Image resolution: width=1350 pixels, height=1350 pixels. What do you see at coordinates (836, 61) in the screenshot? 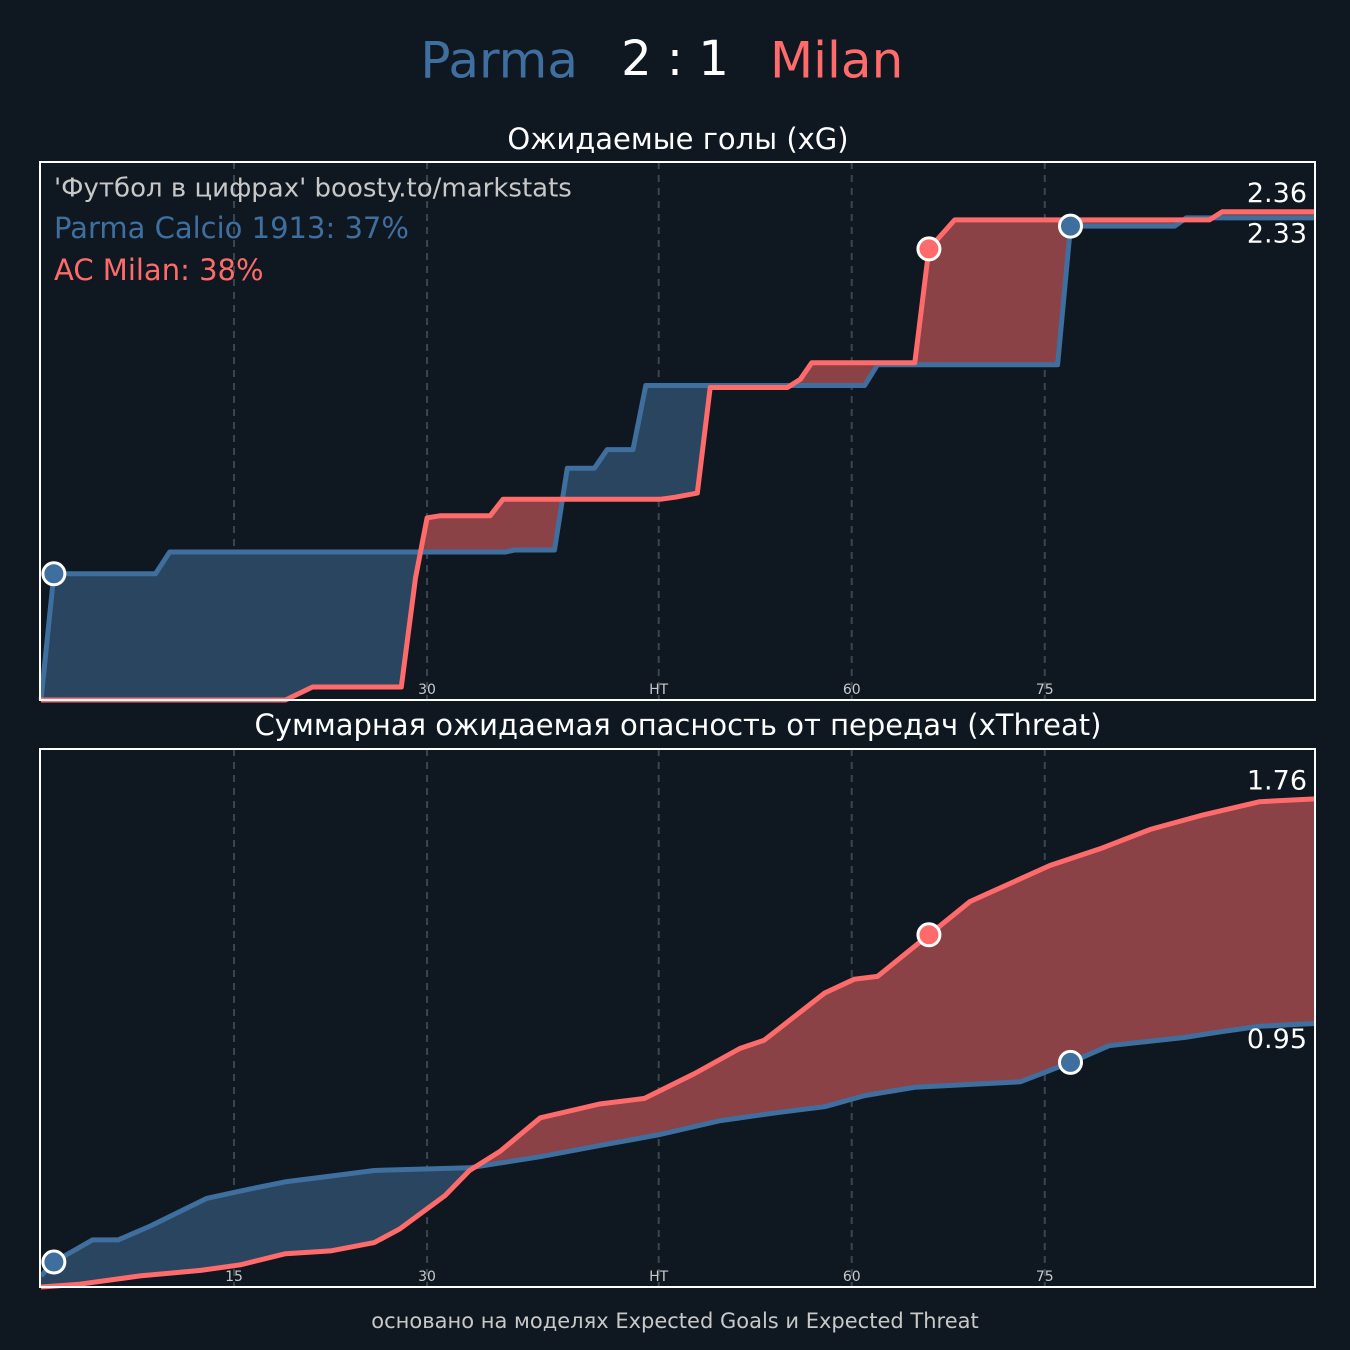
I see `away-team: Milan` at bounding box center [836, 61].